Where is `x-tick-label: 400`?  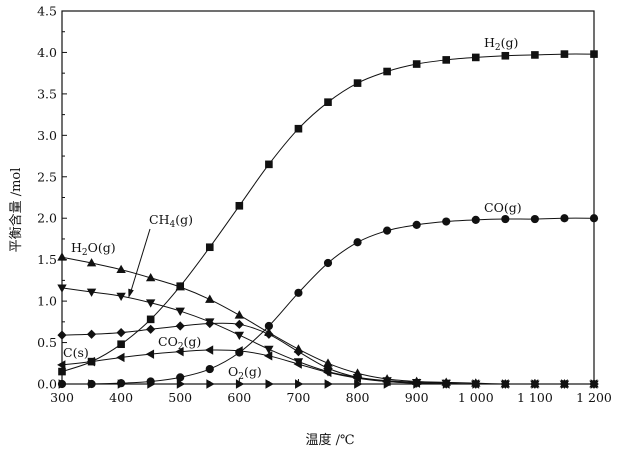
x-tick-label: 400 is located at coordinates (121, 397).